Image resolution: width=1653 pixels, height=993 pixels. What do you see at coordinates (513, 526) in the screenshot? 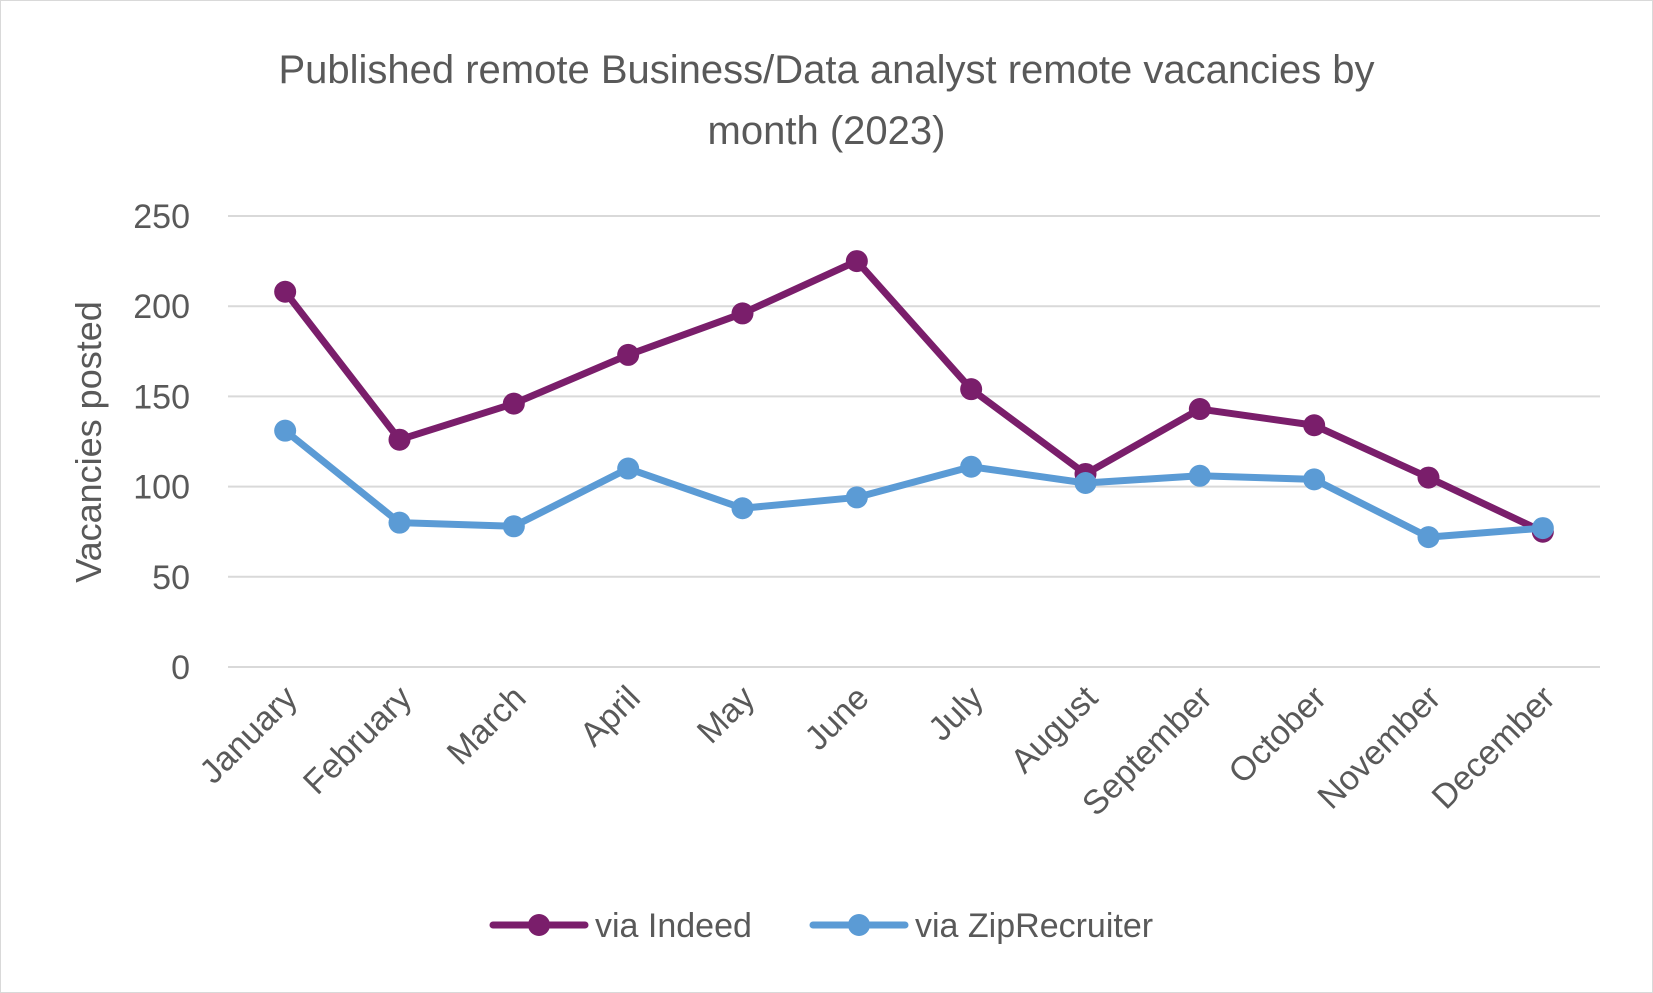
I see `data-point-via-ziprecruiter-march` at bounding box center [513, 526].